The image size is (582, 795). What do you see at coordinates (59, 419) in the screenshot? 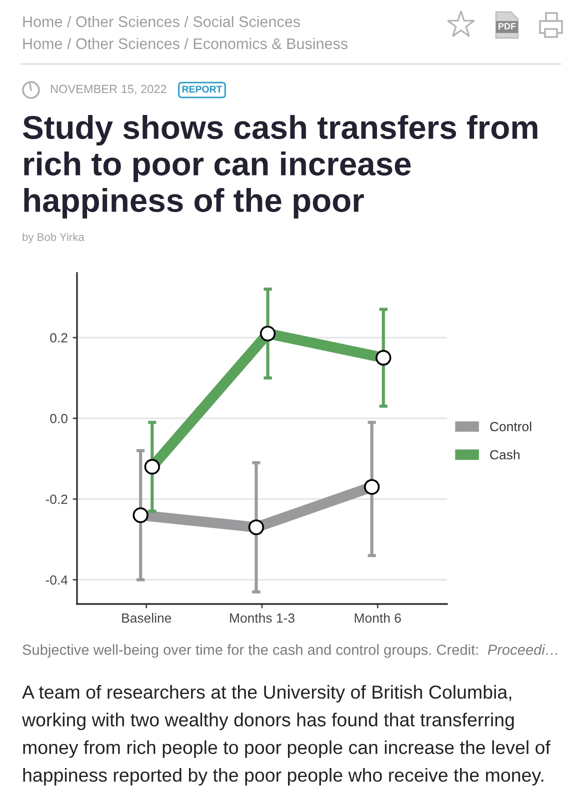
I see `y-tick-label: 0.0` at bounding box center [59, 419].